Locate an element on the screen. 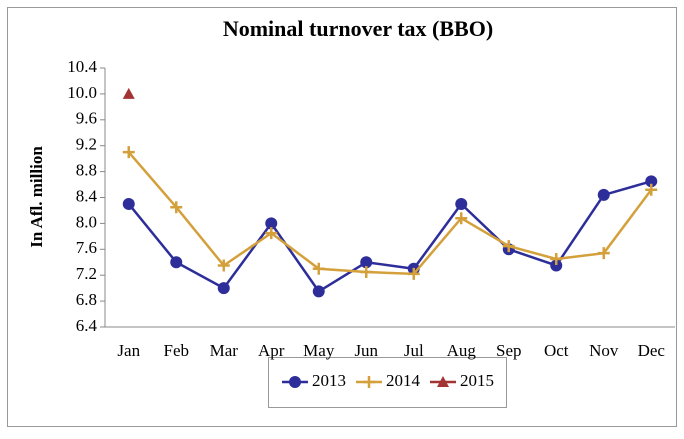 This screenshot has width=684, height=439. y-tick-label: 8.4 is located at coordinates (87, 195).